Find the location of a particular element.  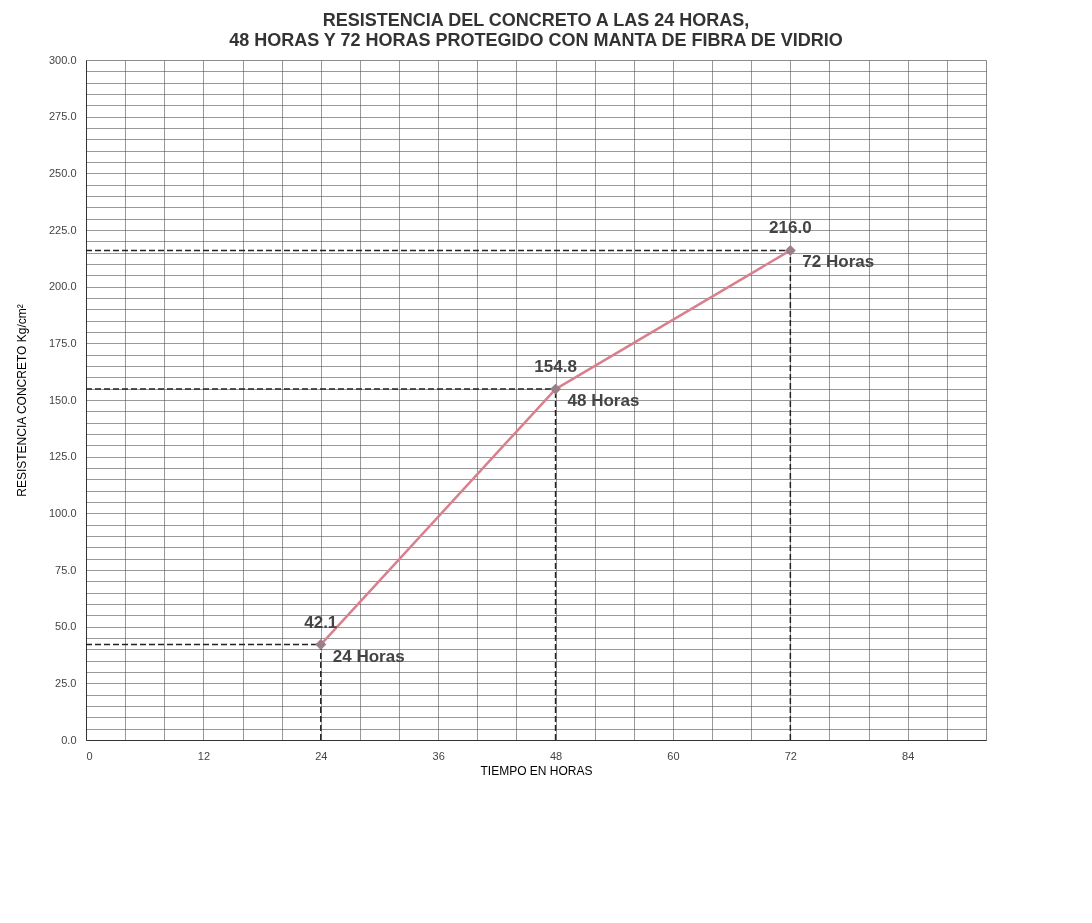

chart-title: RESISTENCIA DEL CONCRETO A LAS 24 HORAS, 48 HORAS Y 72 HORAS PROTEGIDO CON MANTA DE FIBRA DE VIDRIO is located at coordinates (536, 30).